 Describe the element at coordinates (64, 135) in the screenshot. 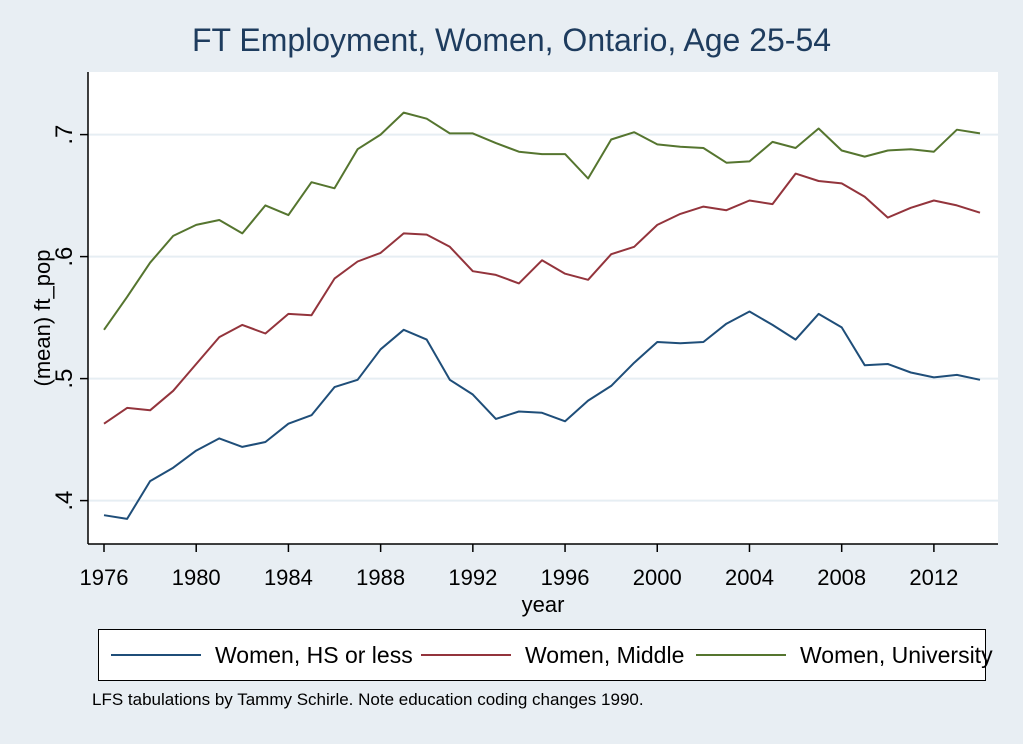

I see `y-tick-label: .7` at that location.